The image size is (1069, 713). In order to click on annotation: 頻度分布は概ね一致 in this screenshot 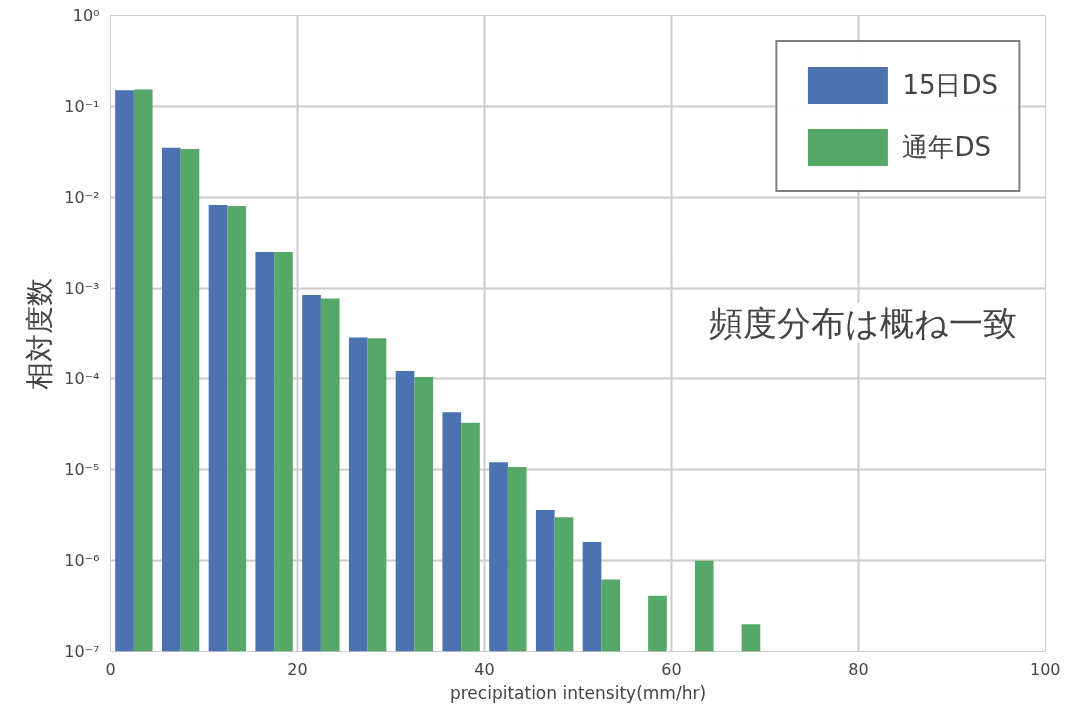, I will do `click(863, 322)`.